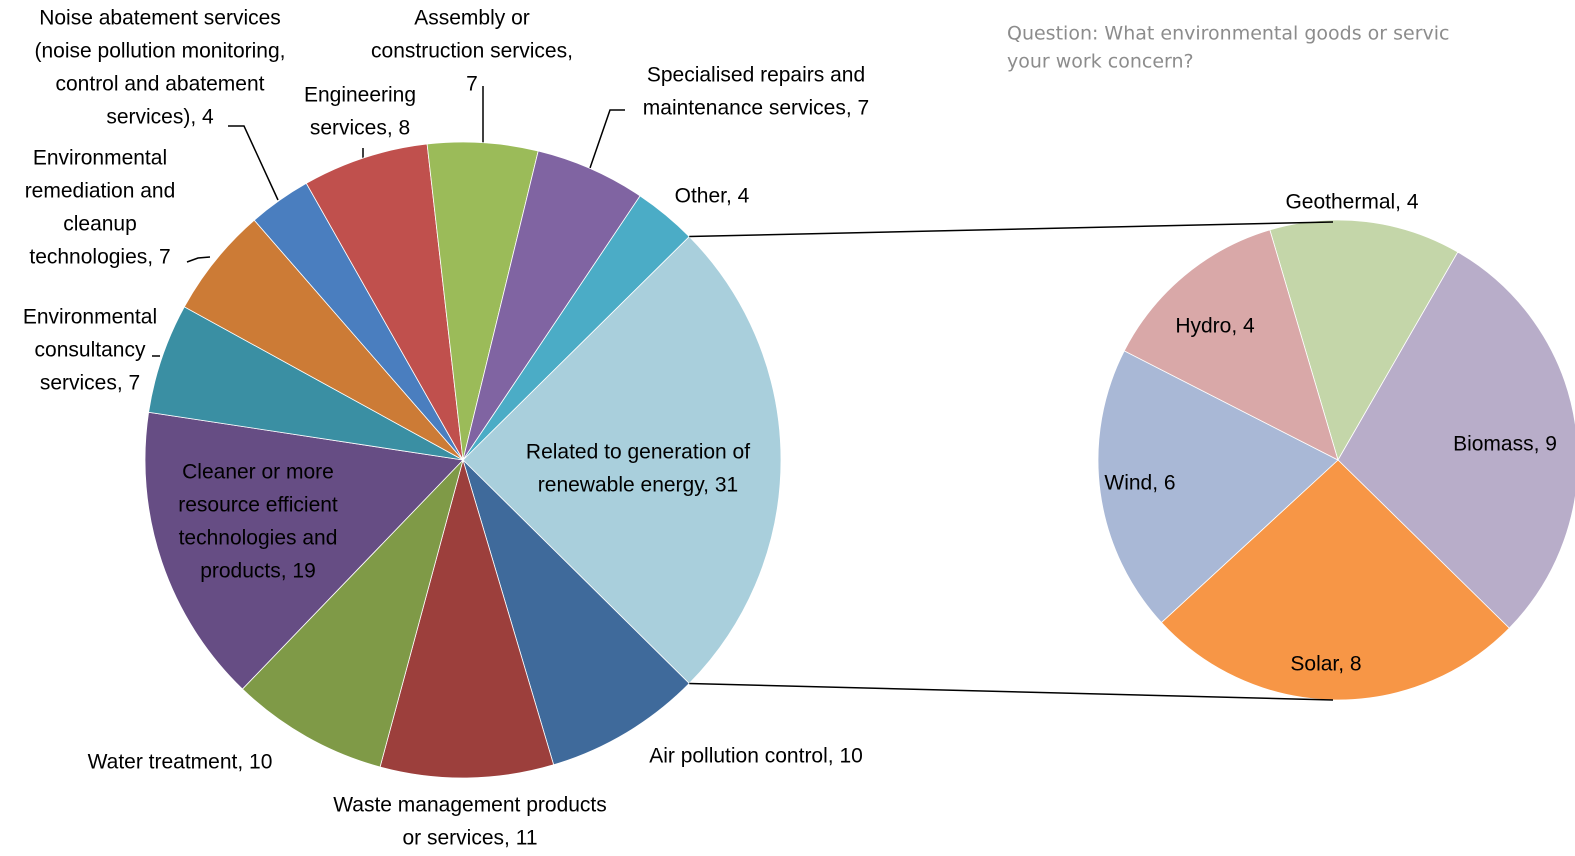 Image resolution: width=1575 pixels, height=856 pixels. What do you see at coordinates (258, 505) in the screenshot?
I see `data-label: resource efficient` at bounding box center [258, 505].